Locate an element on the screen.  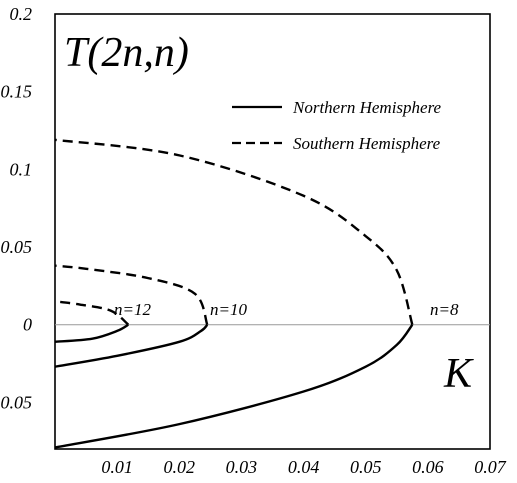
chart-title: T(2n,n) is located at coordinates (126, 53).